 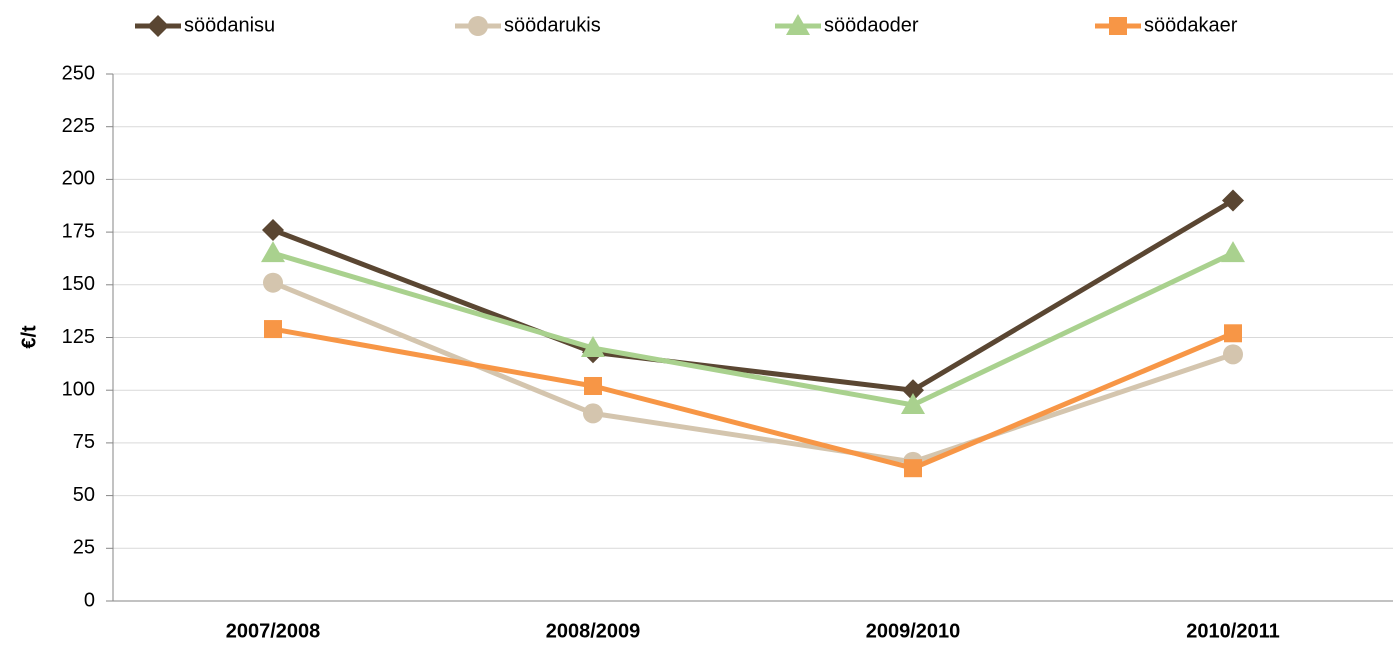 What do you see at coordinates (1191, 25) in the screenshot?
I see `legend-label: söödakaer` at bounding box center [1191, 25].